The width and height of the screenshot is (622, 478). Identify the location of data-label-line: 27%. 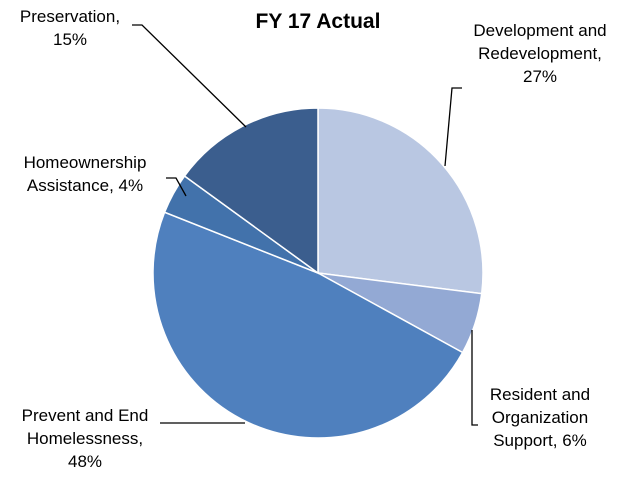
(540, 76).